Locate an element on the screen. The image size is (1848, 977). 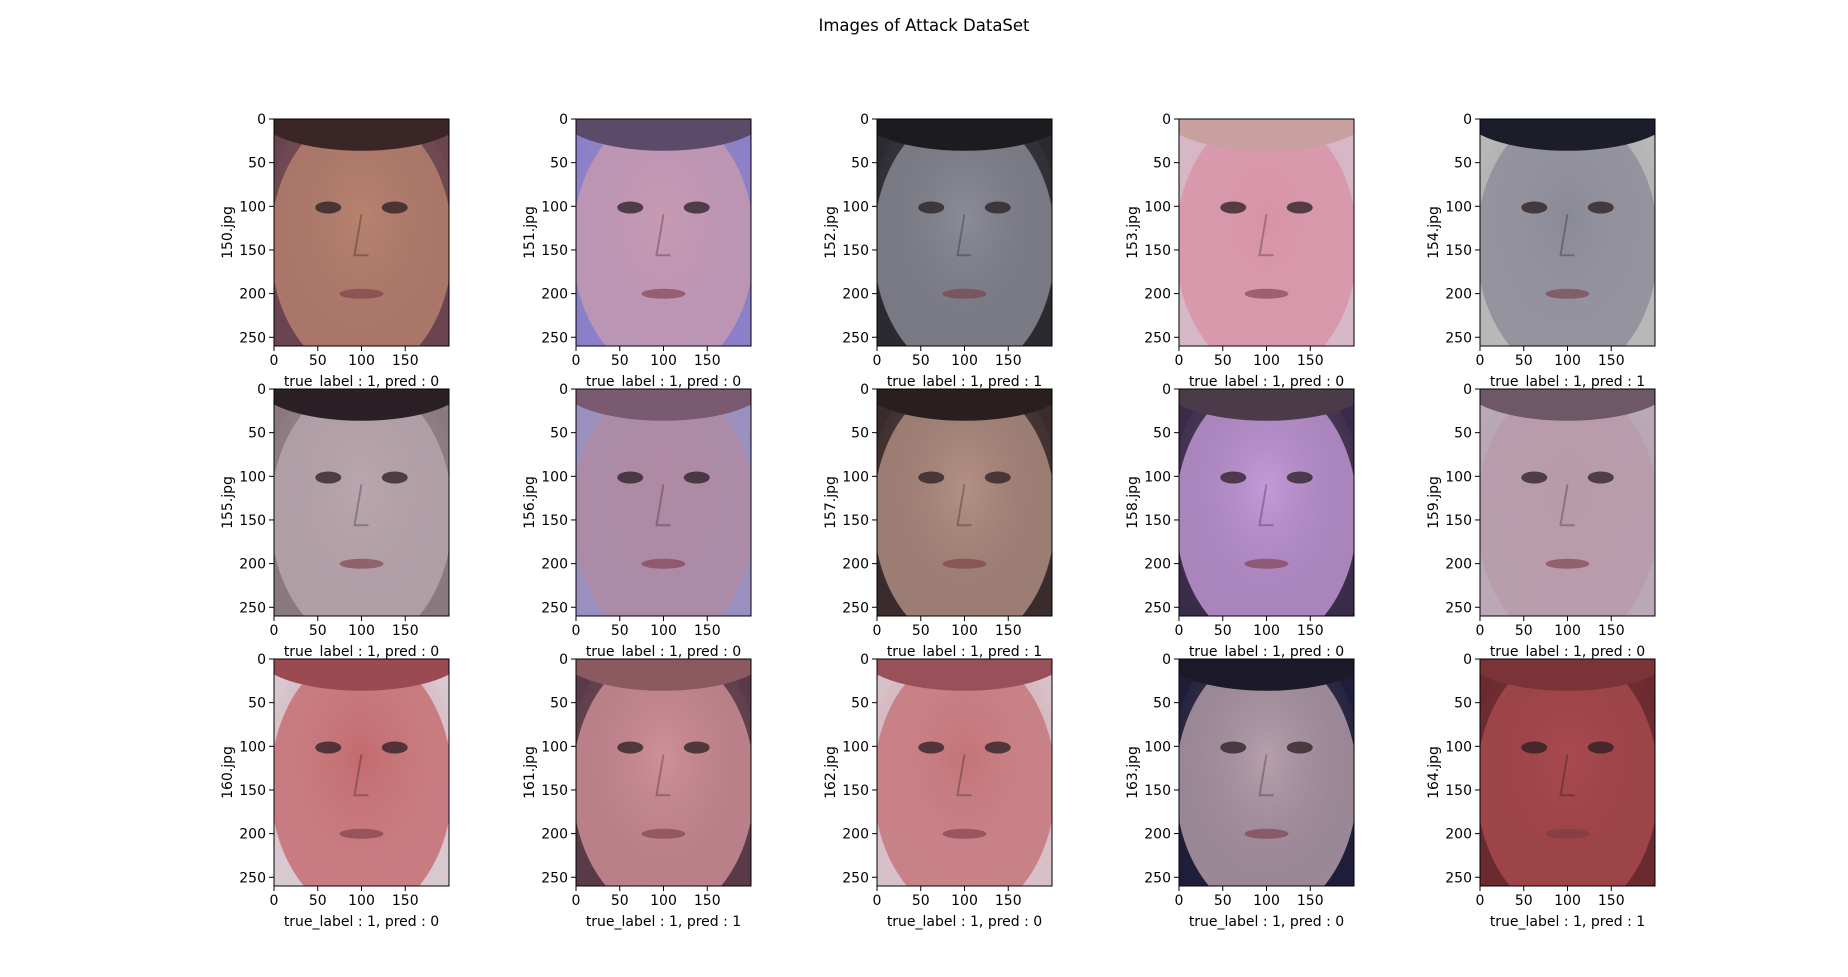
figure-title: Images of Attack DataSet is located at coordinates (924, 25).